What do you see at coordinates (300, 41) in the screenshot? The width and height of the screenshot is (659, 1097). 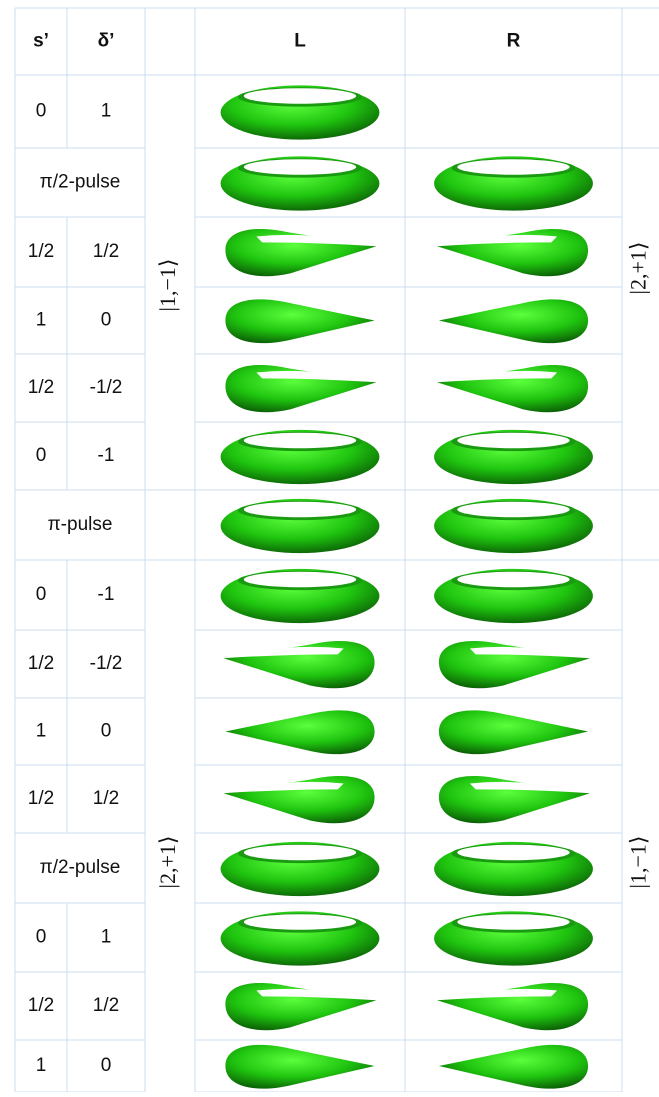 I see `header-l: L` at bounding box center [300, 41].